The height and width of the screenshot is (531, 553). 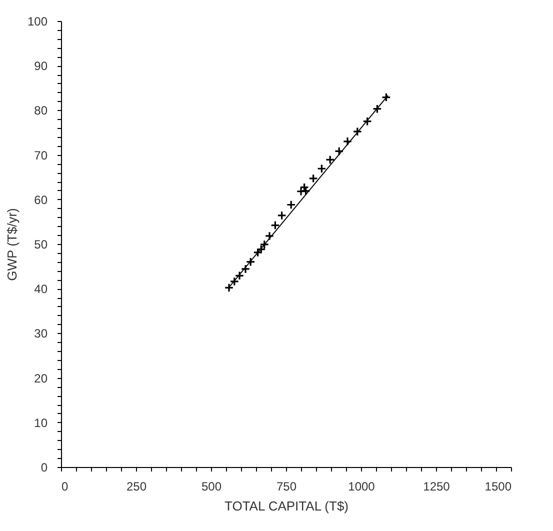 What do you see at coordinates (286, 506) in the screenshot?
I see `x-axis-title: TOTAL CAPITAL (T$)` at bounding box center [286, 506].